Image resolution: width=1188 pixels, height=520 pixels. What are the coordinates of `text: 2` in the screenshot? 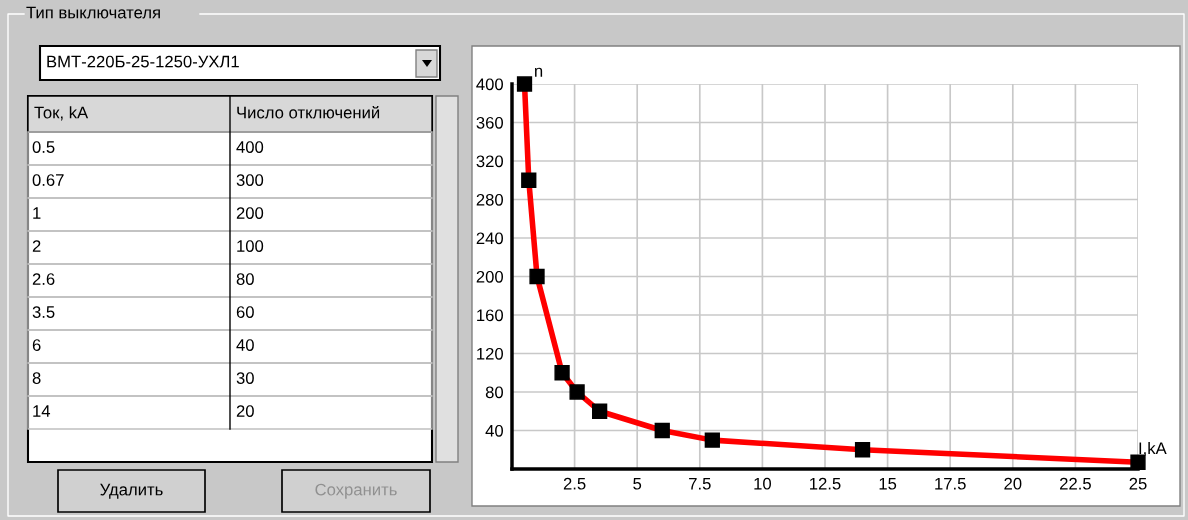 It's located at (36, 246).